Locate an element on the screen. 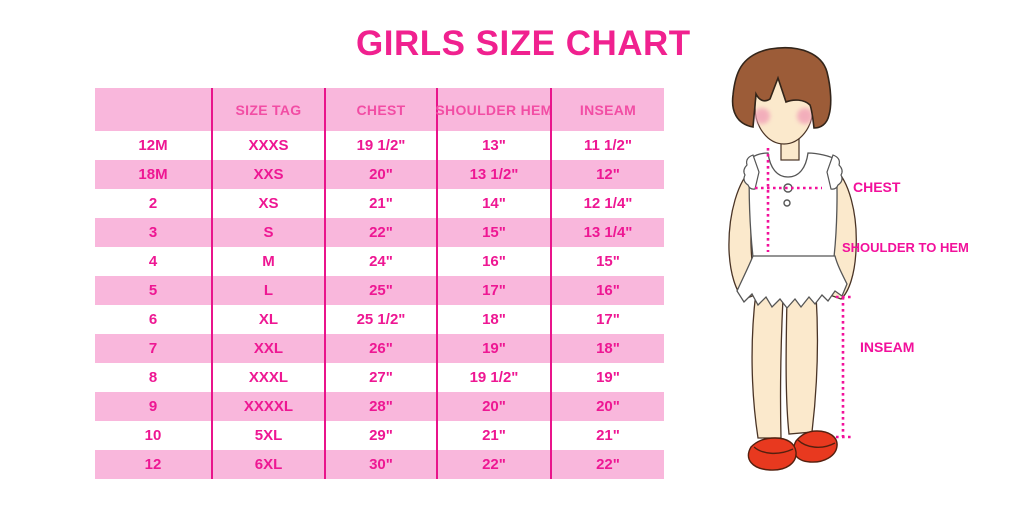 The height and width of the screenshot is (512, 1024). table-cell: 5XL is located at coordinates (267, 435).